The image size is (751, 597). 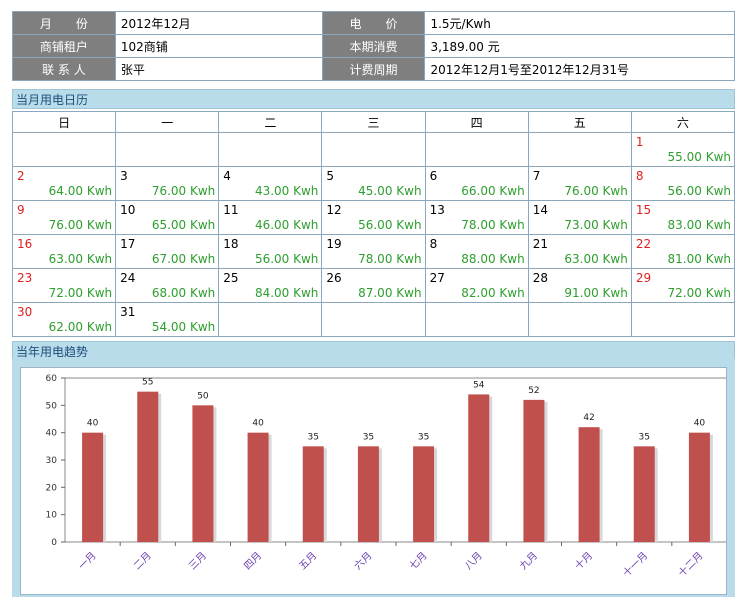 I want to click on tenant-label: 商铺租户, so click(x=64, y=46).